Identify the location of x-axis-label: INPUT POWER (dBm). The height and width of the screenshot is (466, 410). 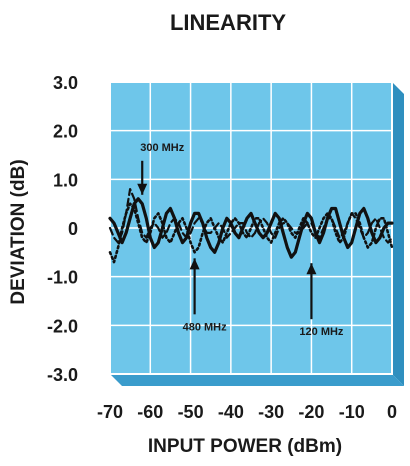
(245, 446).